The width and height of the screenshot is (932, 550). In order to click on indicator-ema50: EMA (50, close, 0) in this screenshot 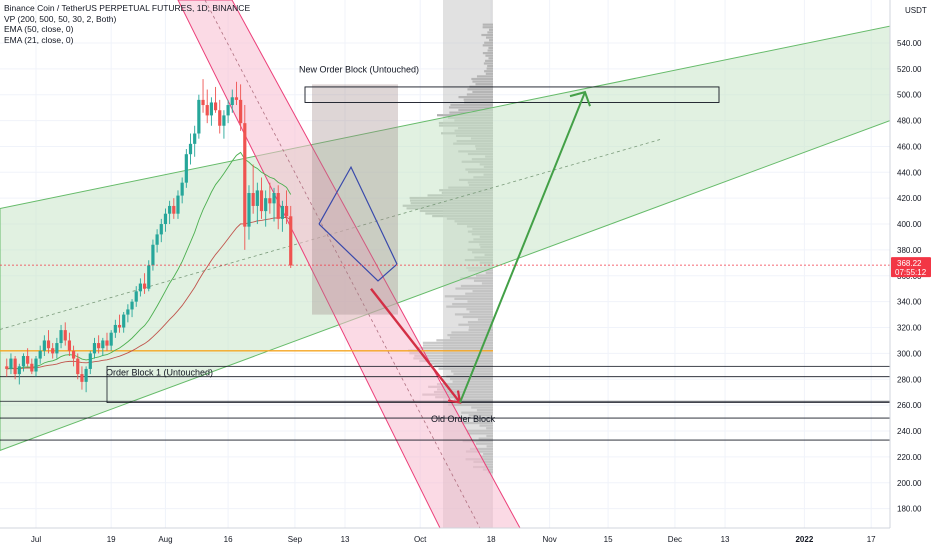, I will do `click(39, 29)`.